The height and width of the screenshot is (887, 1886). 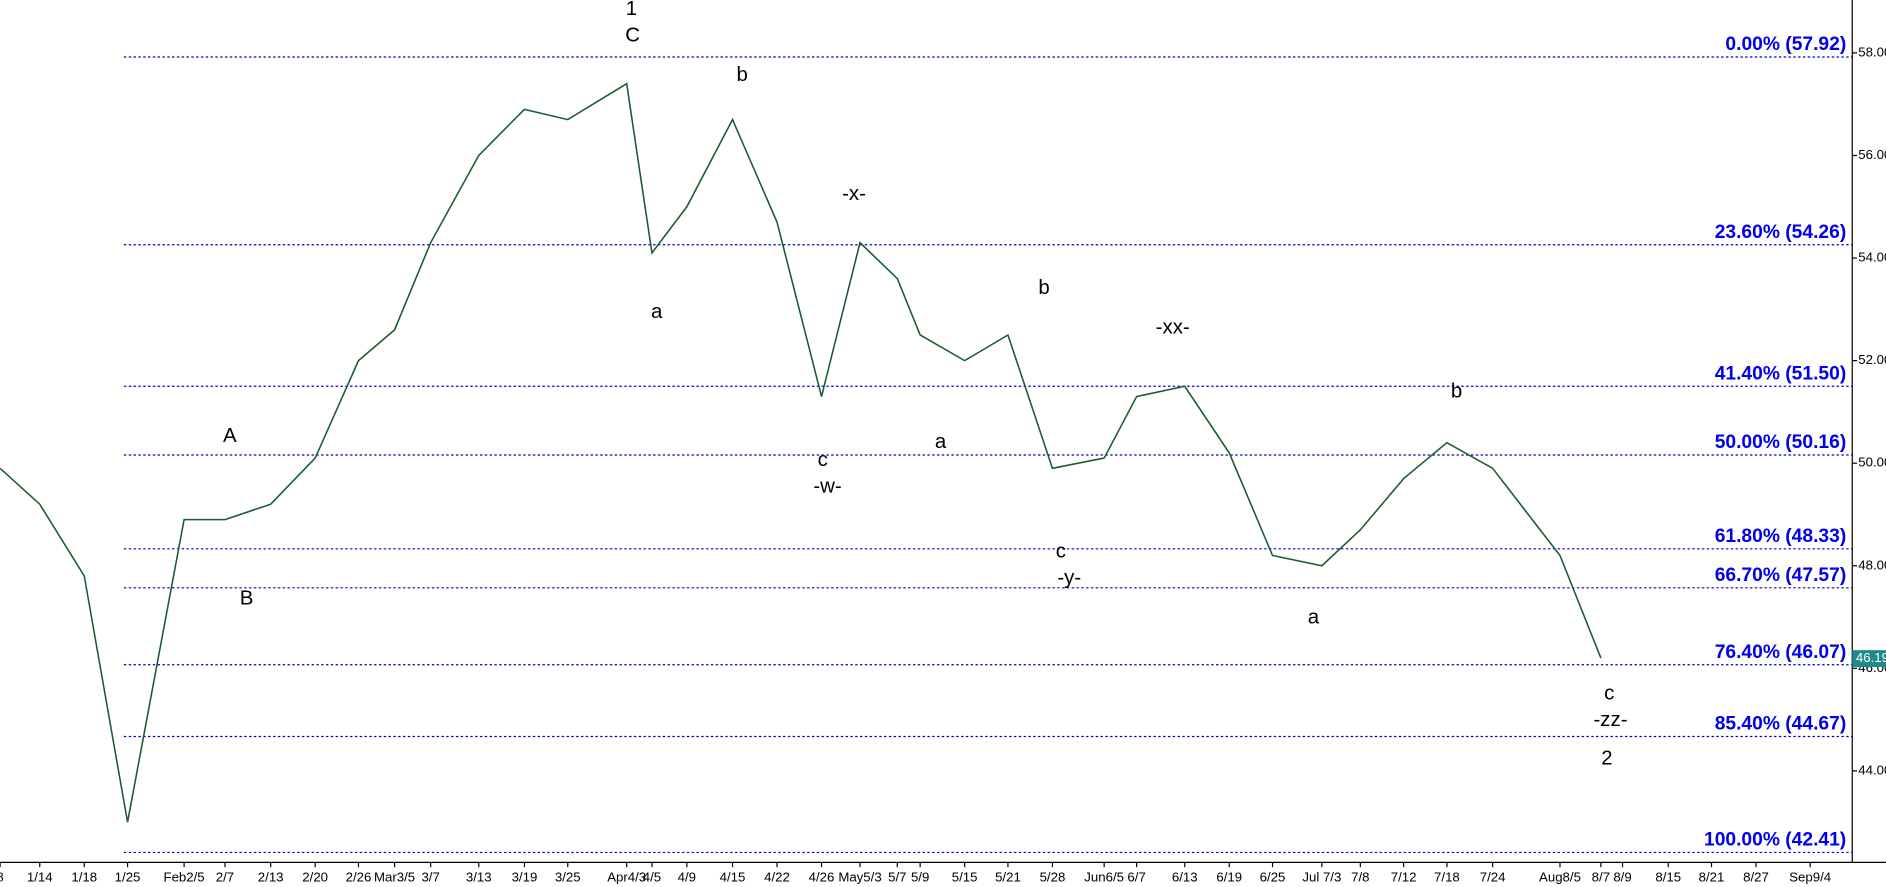 What do you see at coordinates (1104, 876) in the screenshot?
I see `x-tick-label: Jun6/5` at bounding box center [1104, 876].